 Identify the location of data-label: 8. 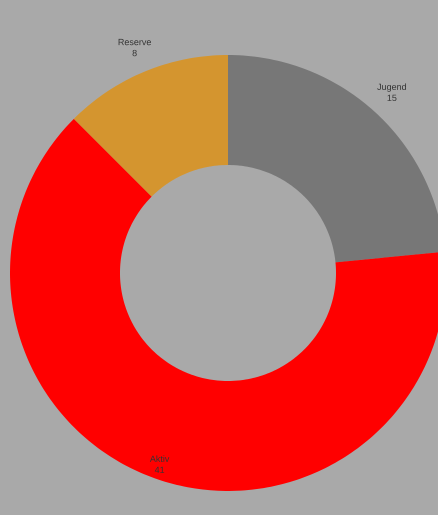
(134, 53).